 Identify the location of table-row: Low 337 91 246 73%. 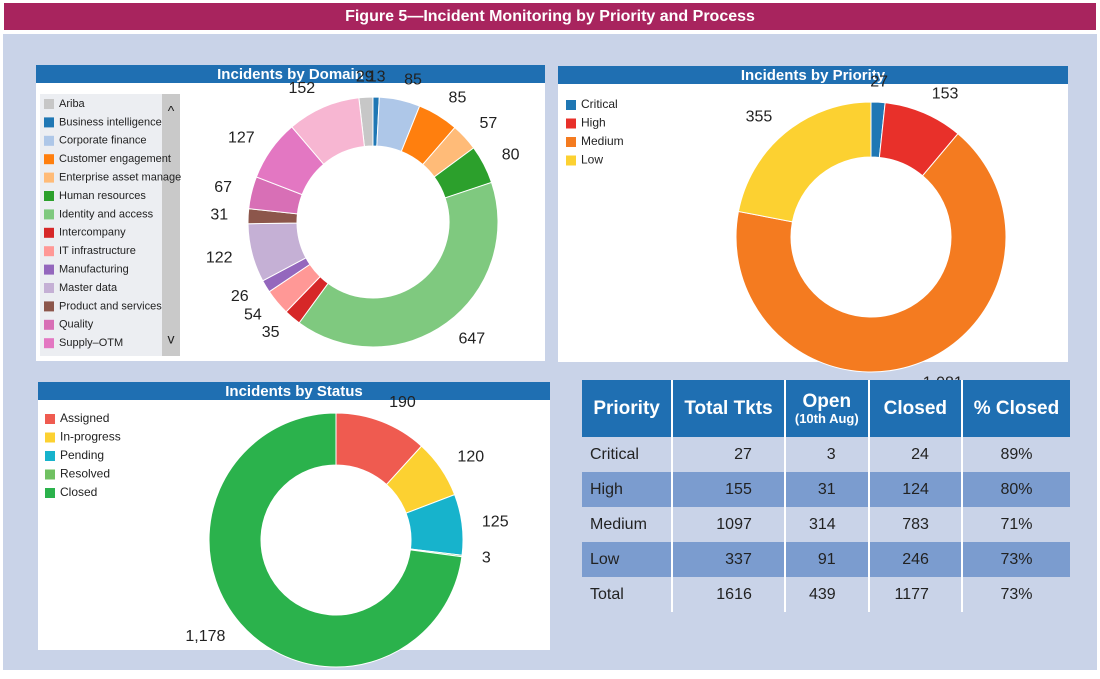
(826, 559).